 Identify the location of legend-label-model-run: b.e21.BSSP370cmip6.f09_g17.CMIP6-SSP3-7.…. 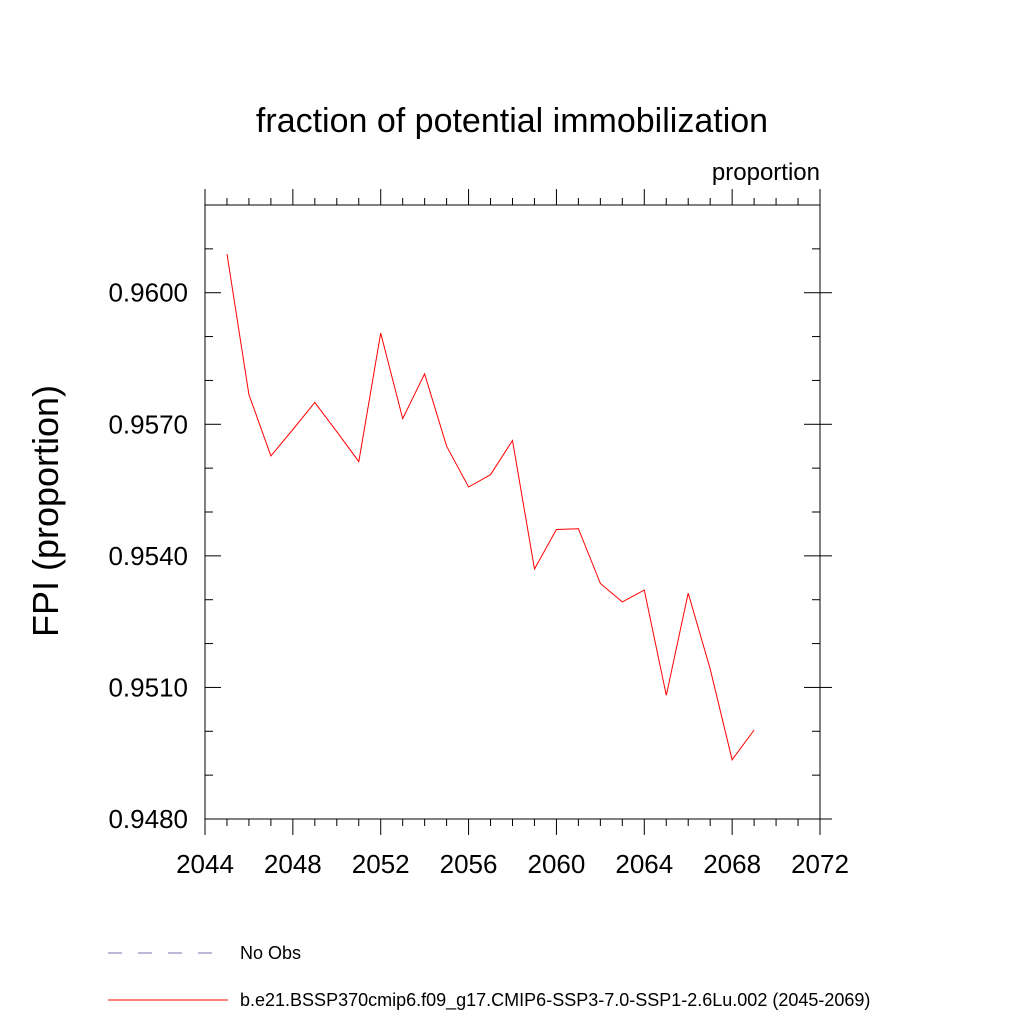
(555, 1000).